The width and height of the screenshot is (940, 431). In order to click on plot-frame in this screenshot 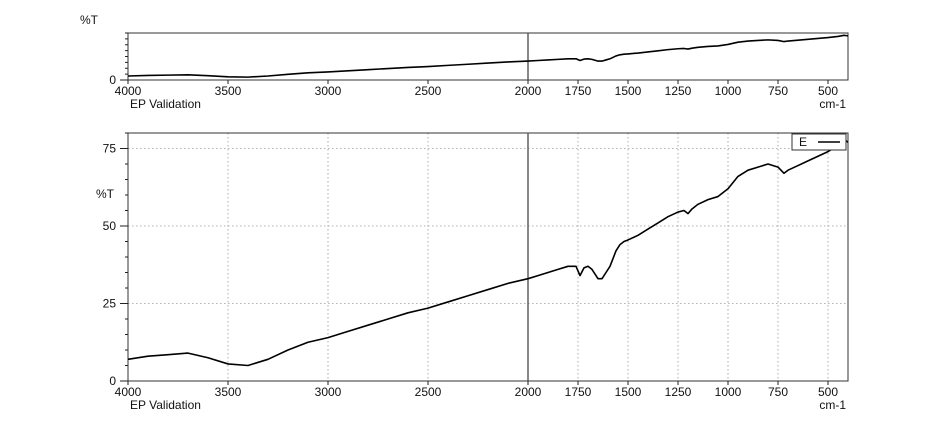, I will do `click(488, 56)`.